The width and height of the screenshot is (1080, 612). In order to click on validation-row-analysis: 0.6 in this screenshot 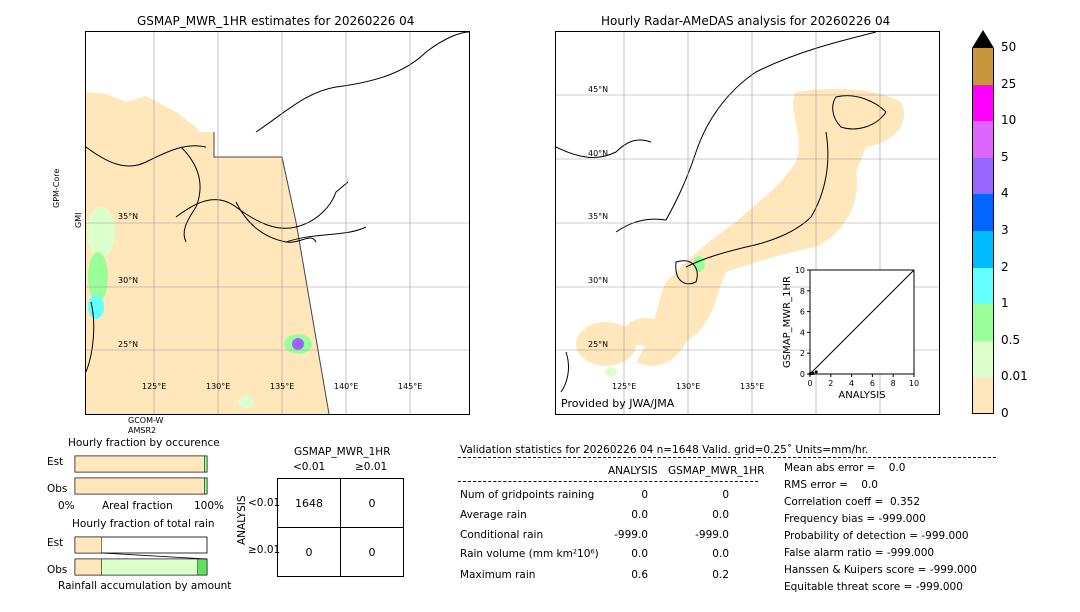, I will do `click(639, 575)`.